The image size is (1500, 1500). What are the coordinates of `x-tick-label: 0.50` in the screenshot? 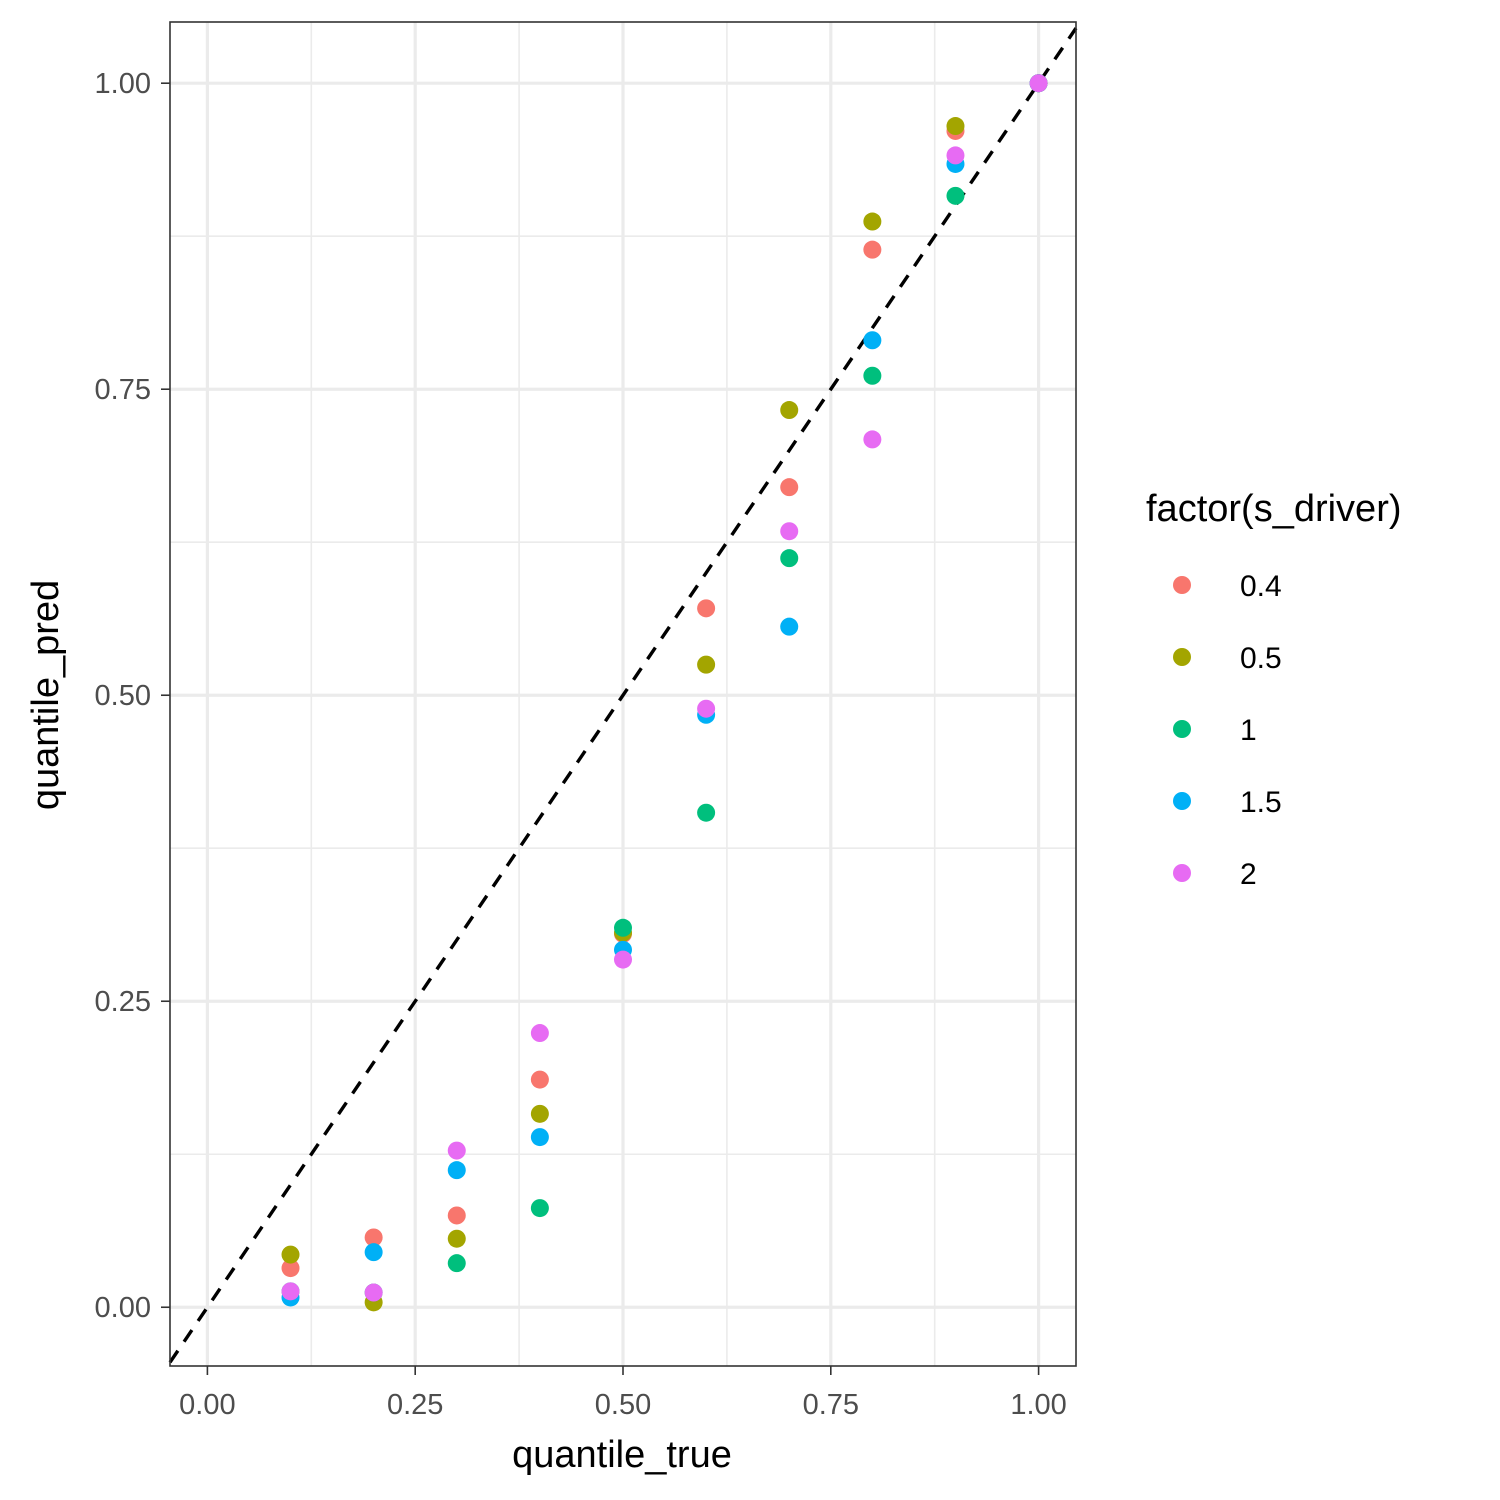 It's located at (623, 1405).